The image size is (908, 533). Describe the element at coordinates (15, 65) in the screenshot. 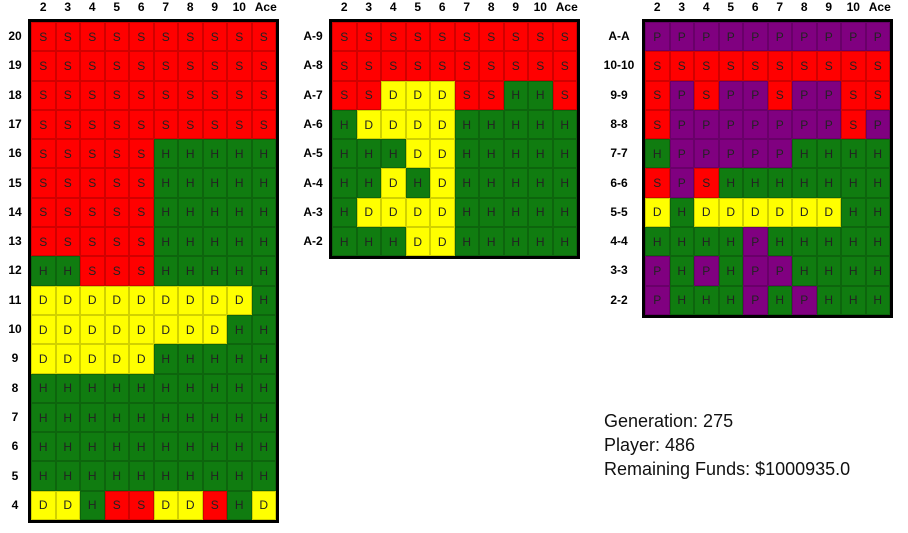

I see `hard-row-label: 19` at that location.